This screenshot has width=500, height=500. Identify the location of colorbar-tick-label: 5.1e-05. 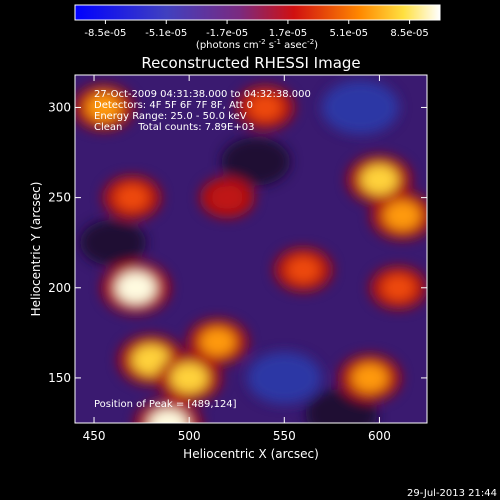
(349, 33).